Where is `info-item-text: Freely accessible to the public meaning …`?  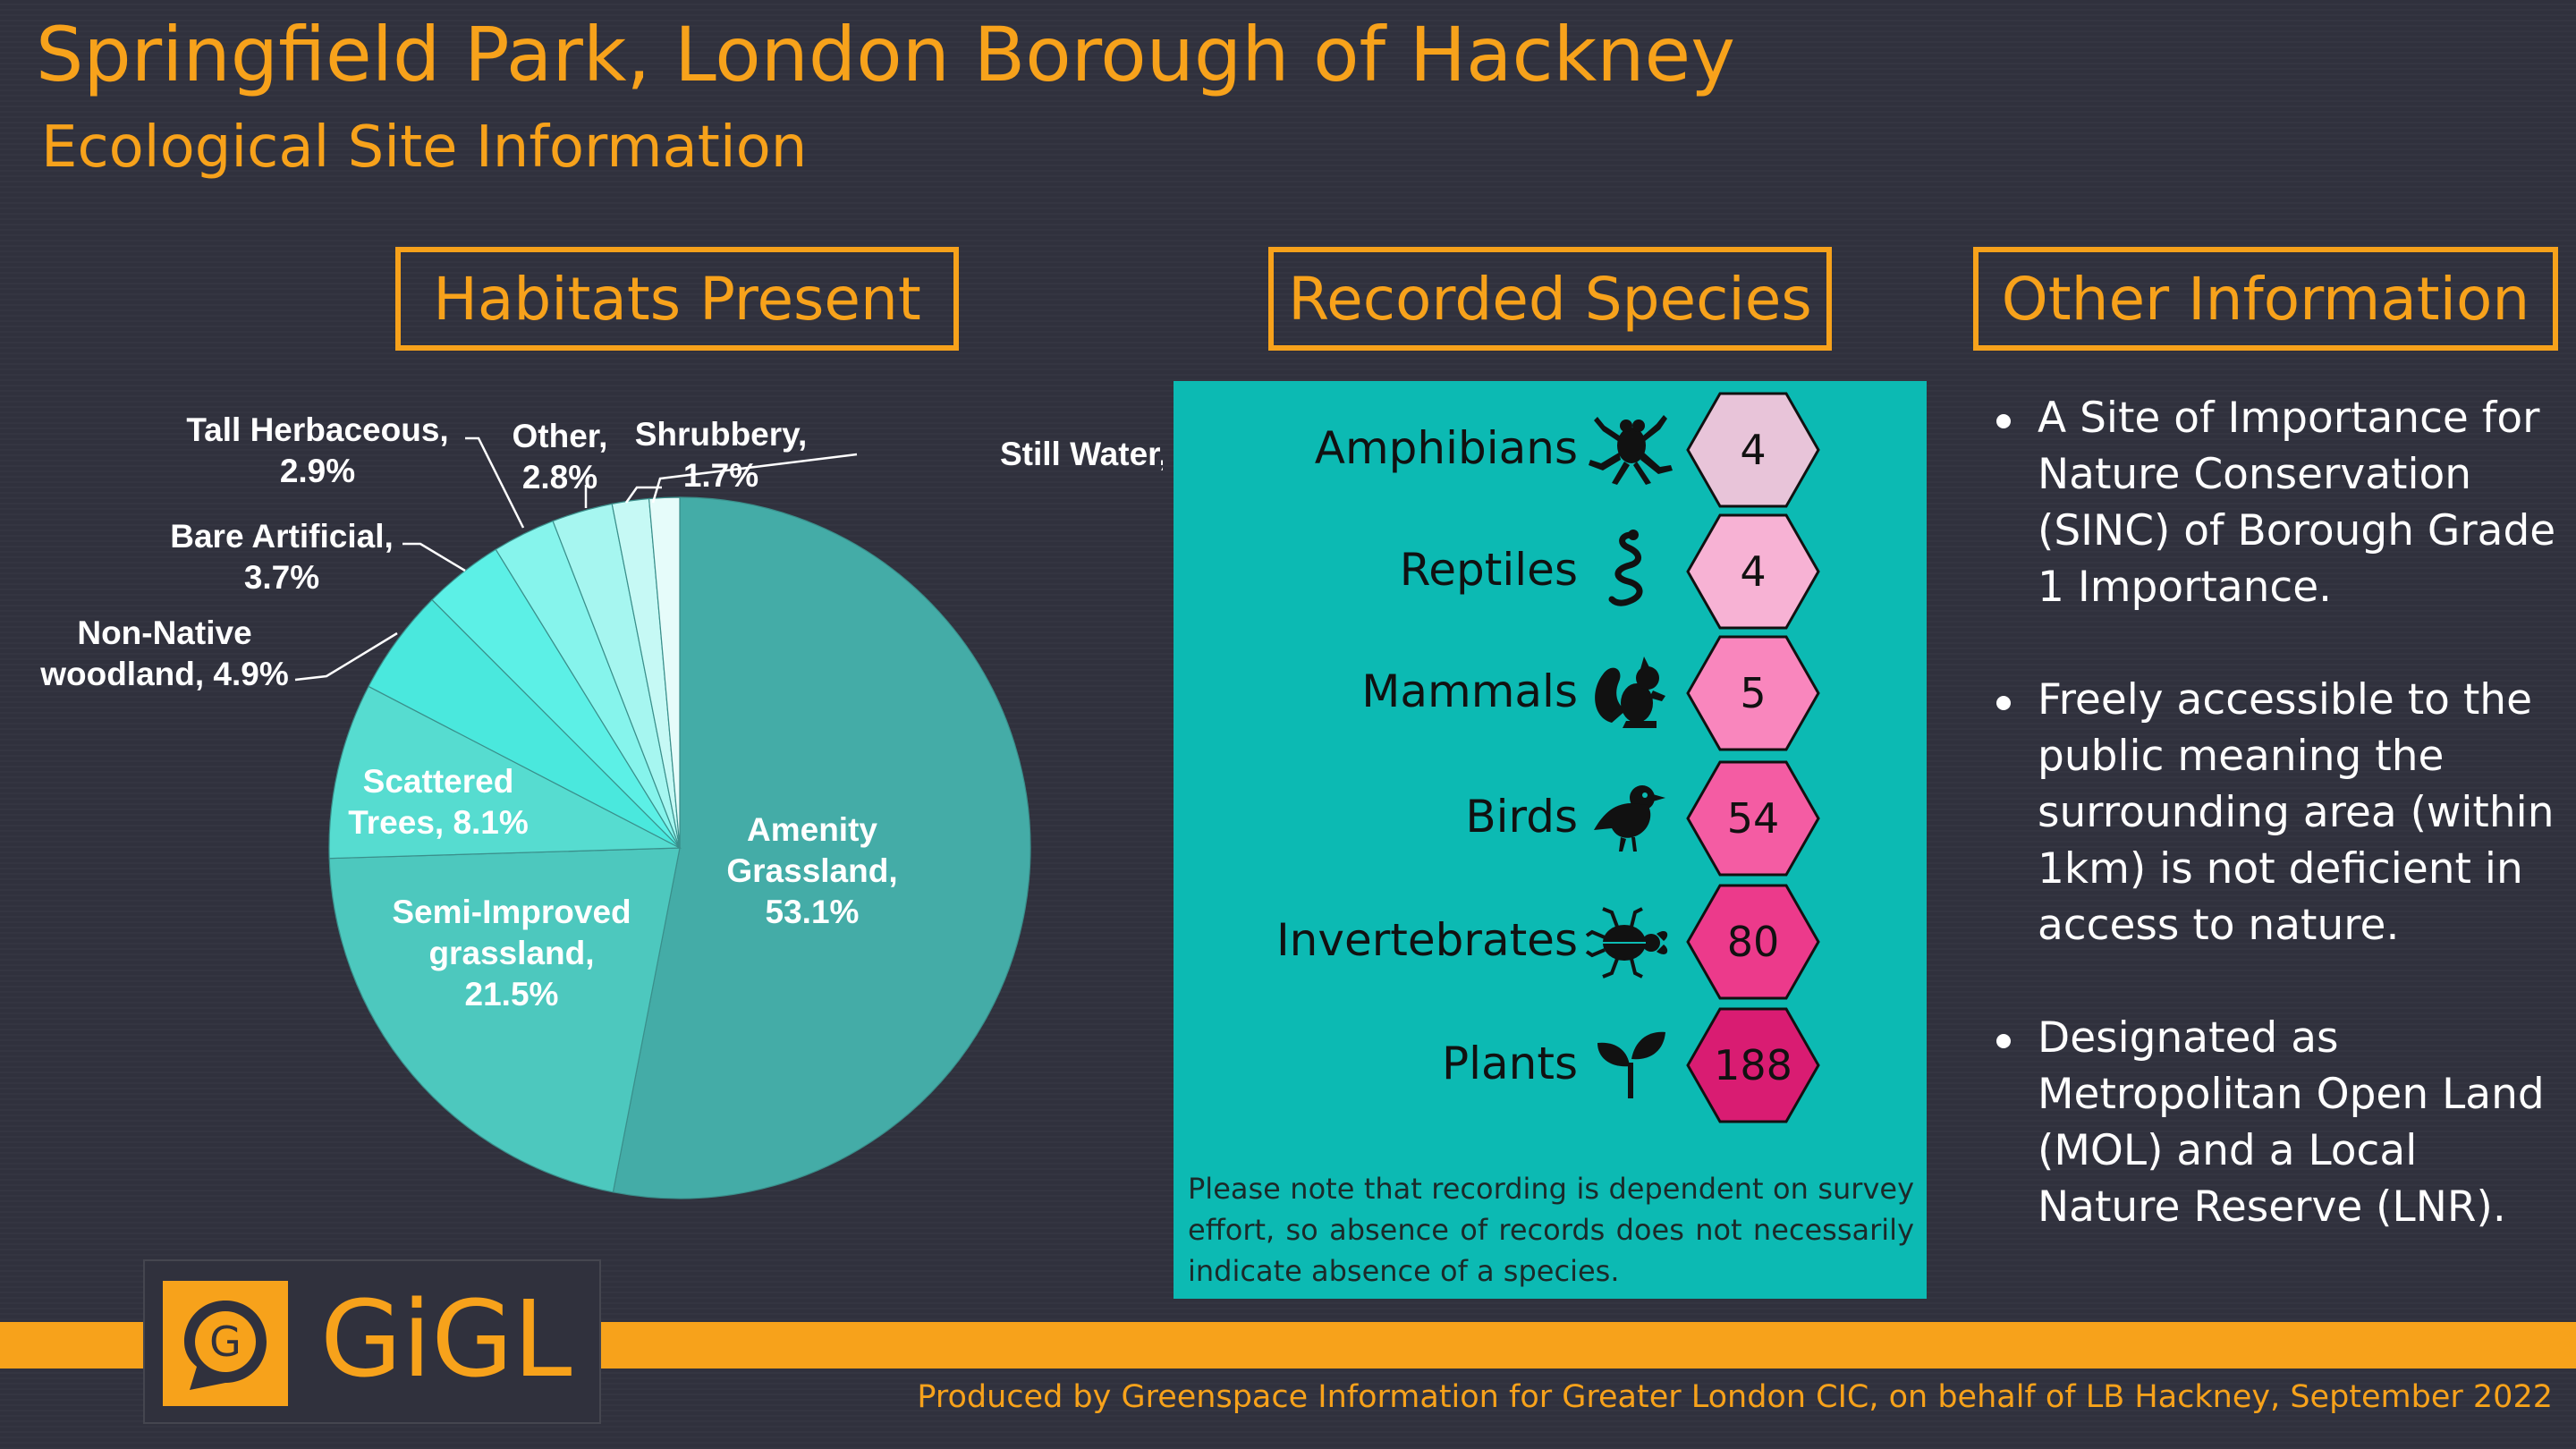 info-item-text: Freely accessible to the public meaning … is located at coordinates (2296, 812).